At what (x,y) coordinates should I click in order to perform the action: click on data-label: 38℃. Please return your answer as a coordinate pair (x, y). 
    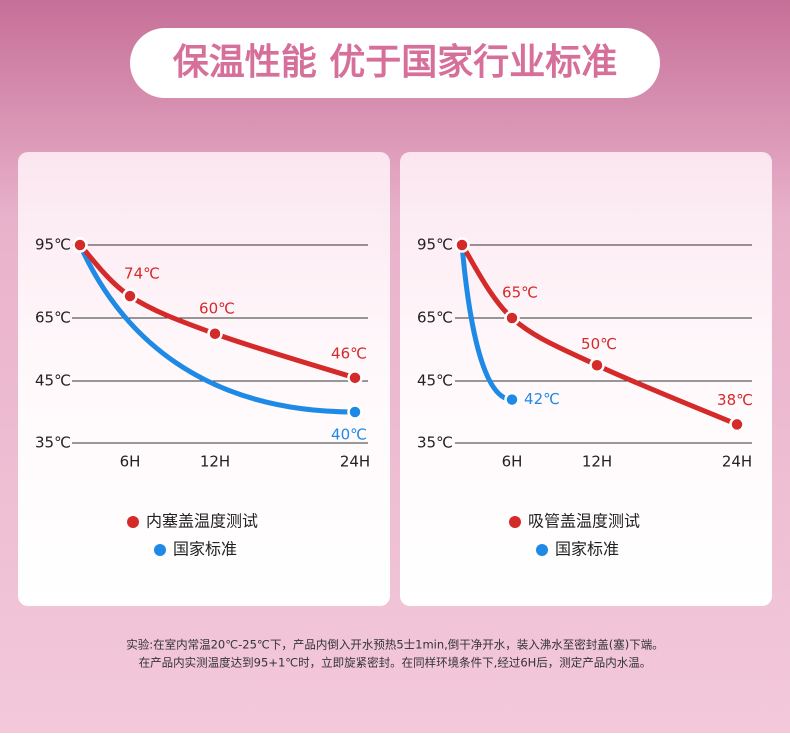
    Looking at the image, I should click on (735, 400).